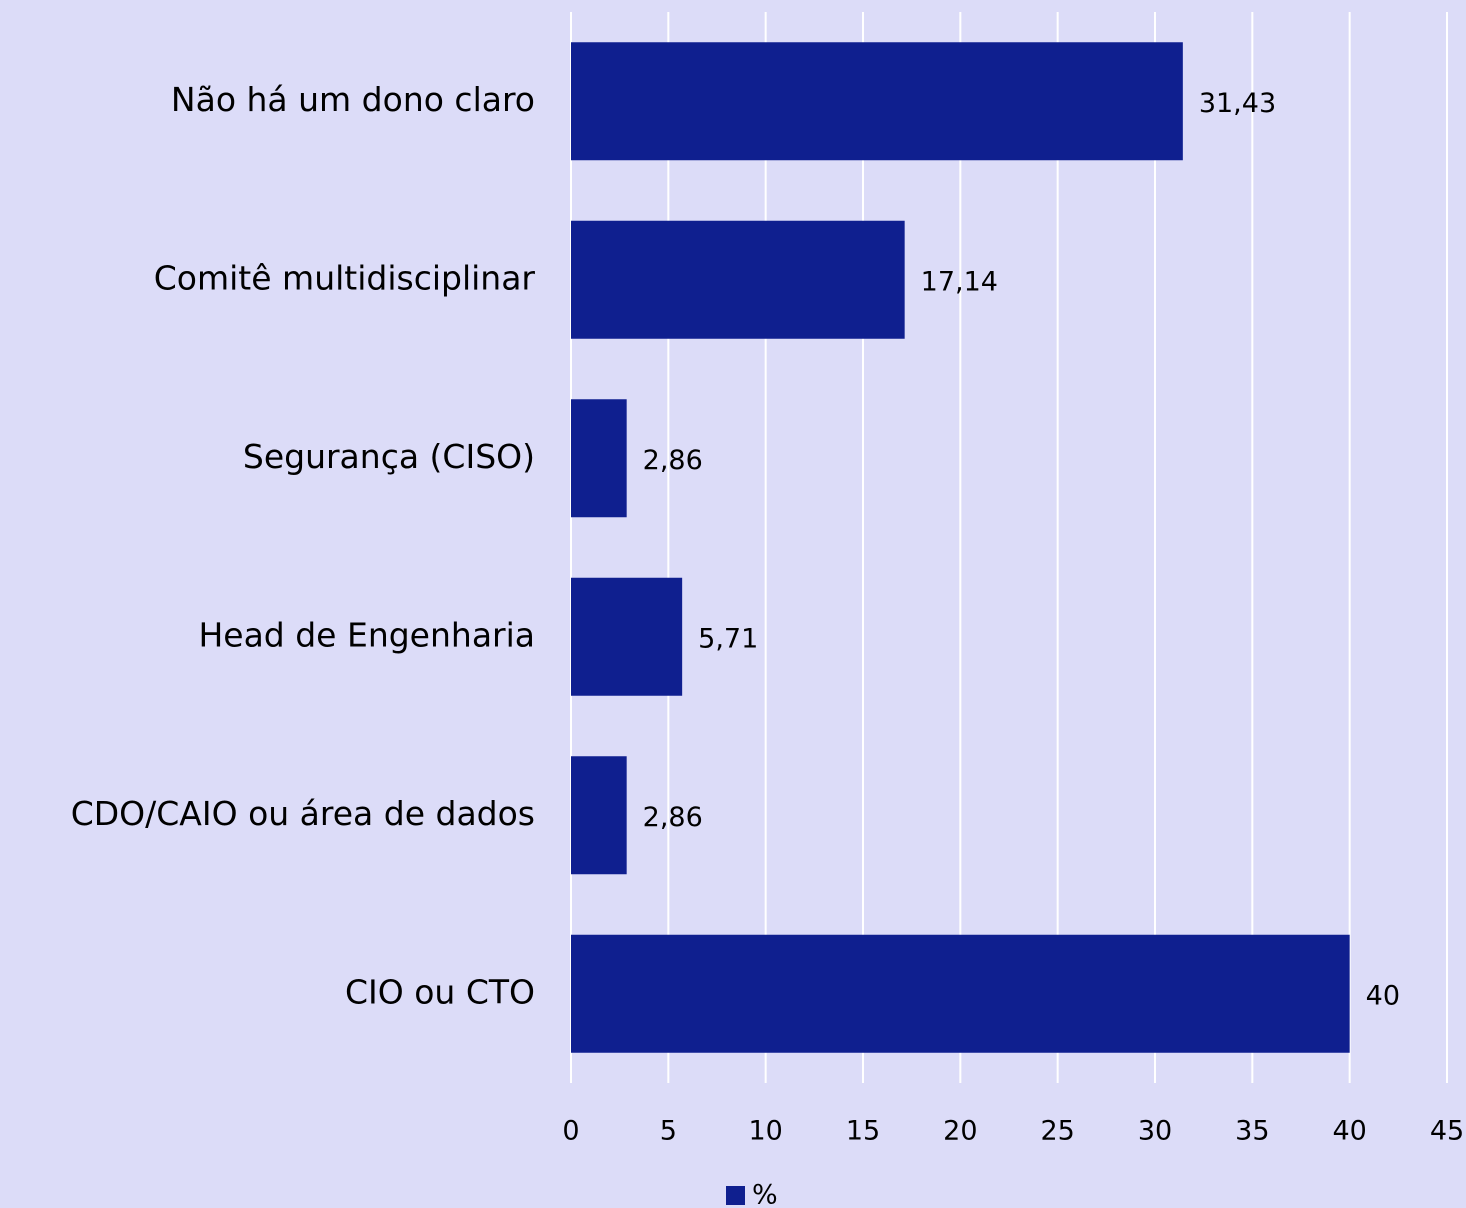  What do you see at coordinates (1349, 1131) in the screenshot?
I see `x-tick-label: 40` at bounding box center [1349, 1131].